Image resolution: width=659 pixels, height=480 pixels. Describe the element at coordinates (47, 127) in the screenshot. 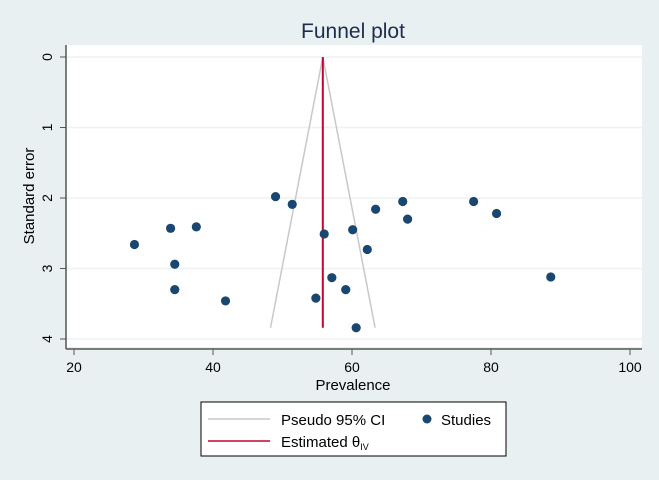

I see `y-tick-label: 1` at that location.